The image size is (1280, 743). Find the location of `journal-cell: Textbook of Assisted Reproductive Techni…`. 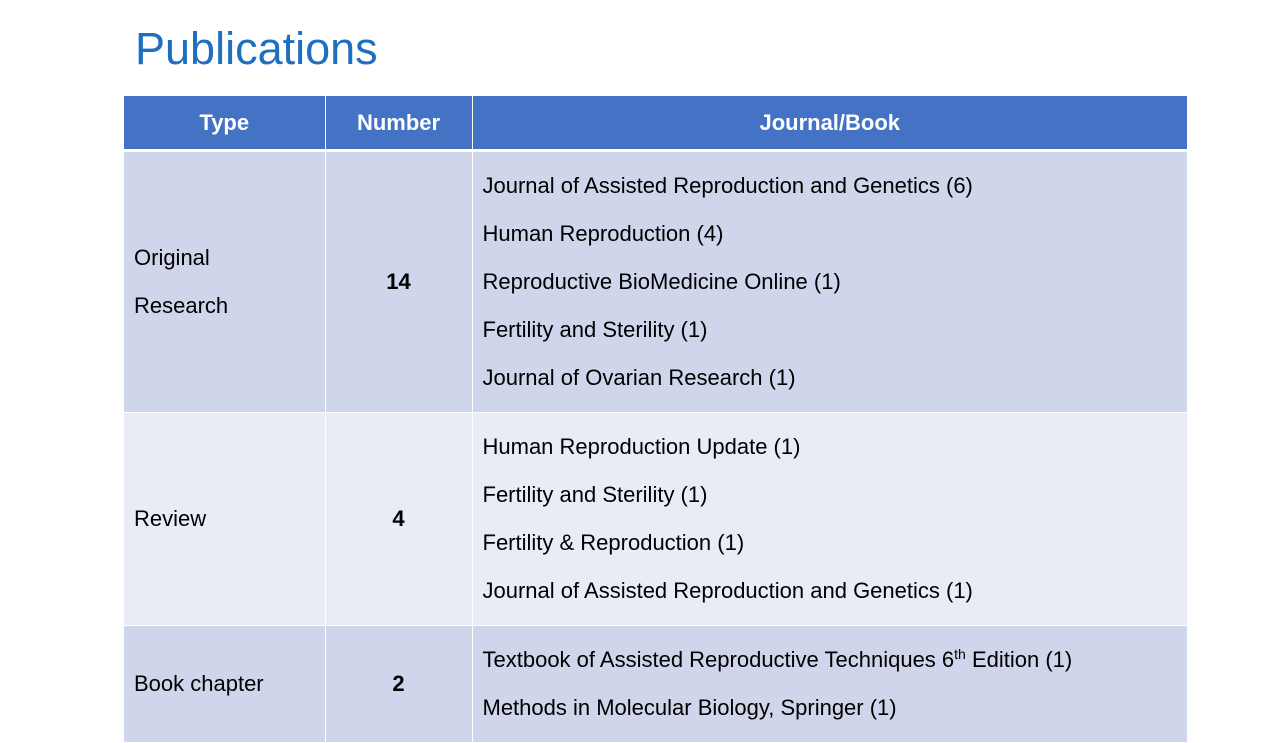

journal-cell: Textbook of Assisted Reproductive Techni… is located at coordinates (829, 684).